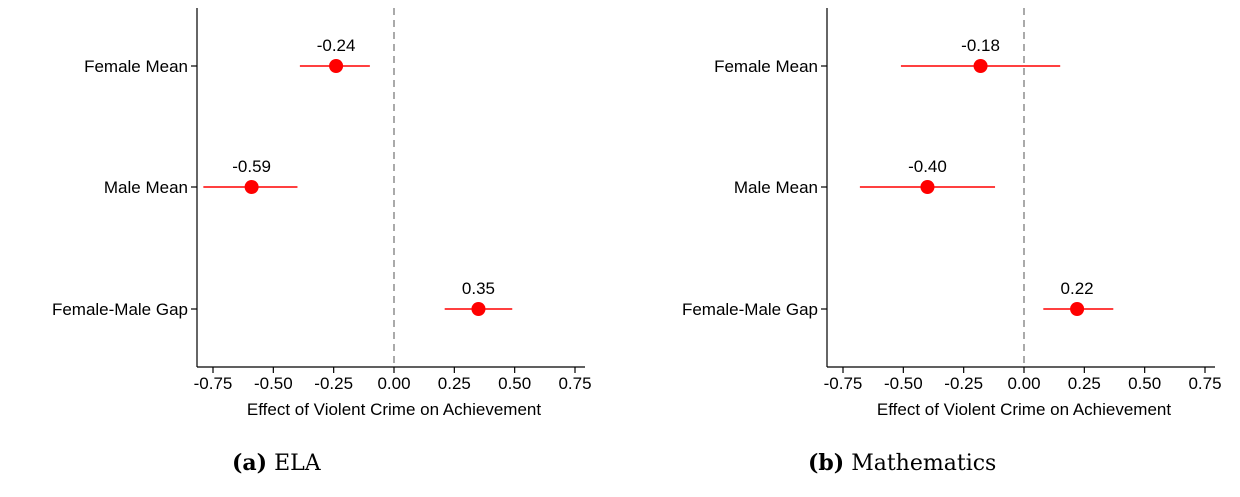  Describe the element at coordinates (478, 288) in the screenshot. I see `estimate-data-label: 0.35` at that location.